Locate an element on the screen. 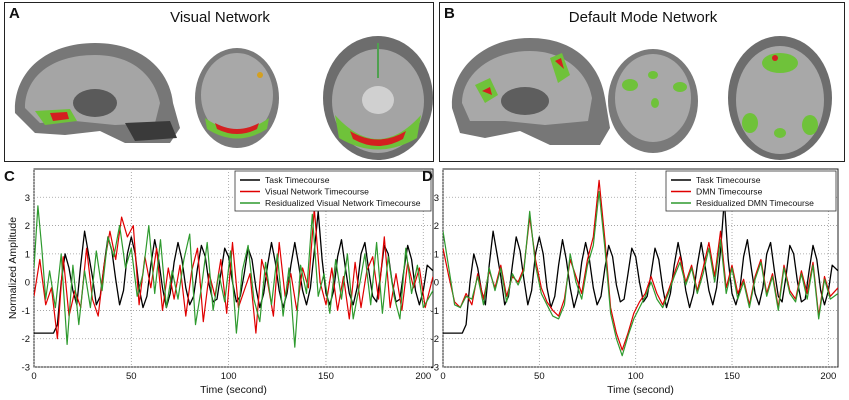 The image size is (849, 400). legend-label-2: DMN Timecourse is located at coordinates (729, 192).